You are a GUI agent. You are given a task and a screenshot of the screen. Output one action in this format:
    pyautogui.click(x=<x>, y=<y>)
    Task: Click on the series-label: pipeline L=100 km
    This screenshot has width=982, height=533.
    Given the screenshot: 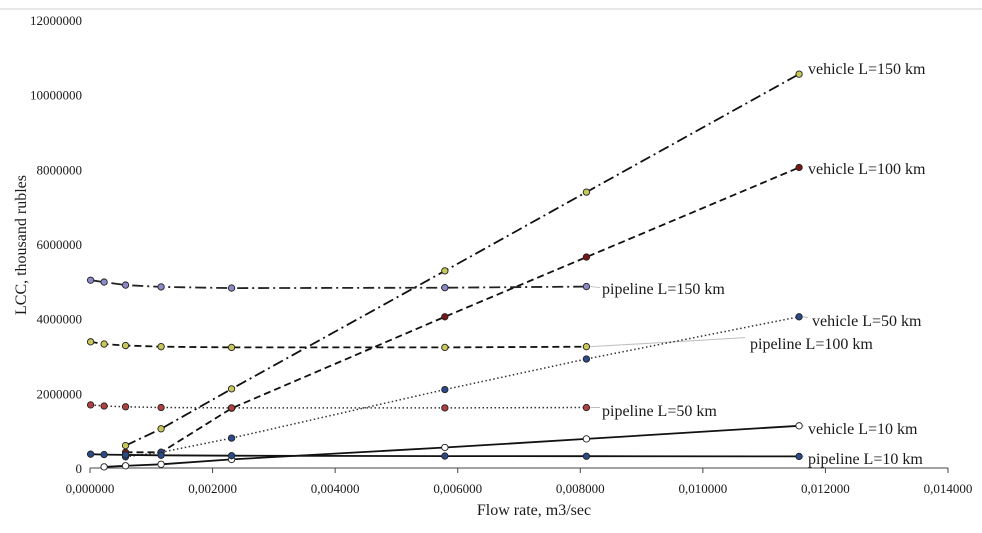 What is the action you would take?
    pyautogui.click(x=811, y=344)
    